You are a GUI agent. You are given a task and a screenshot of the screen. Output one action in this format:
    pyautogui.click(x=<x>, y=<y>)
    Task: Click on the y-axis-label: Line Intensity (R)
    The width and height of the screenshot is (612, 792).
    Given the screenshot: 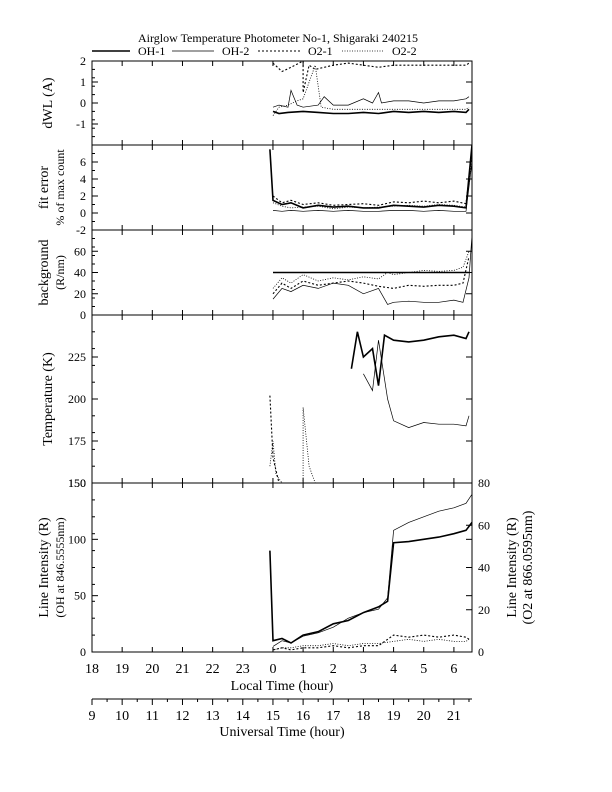 What is the action you would take?
    pyautogui.click(x=44, y=567)
    